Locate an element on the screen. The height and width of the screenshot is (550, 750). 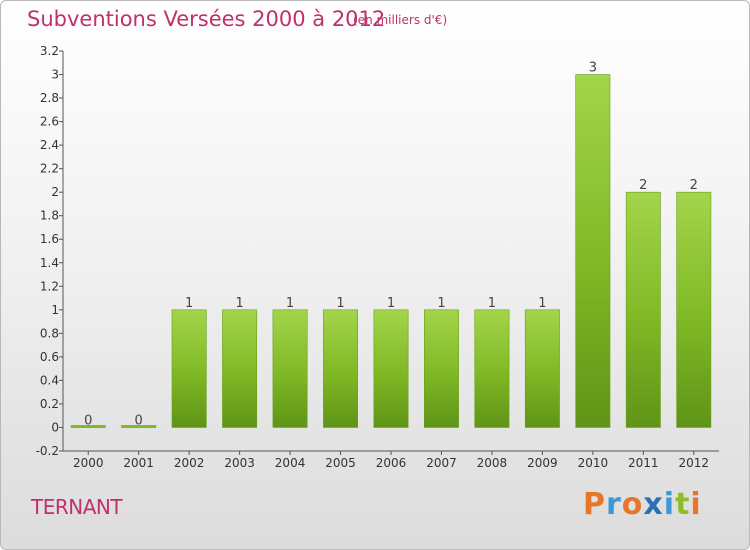
x-tick-label: 2008 is located at coordinates (492, 463).